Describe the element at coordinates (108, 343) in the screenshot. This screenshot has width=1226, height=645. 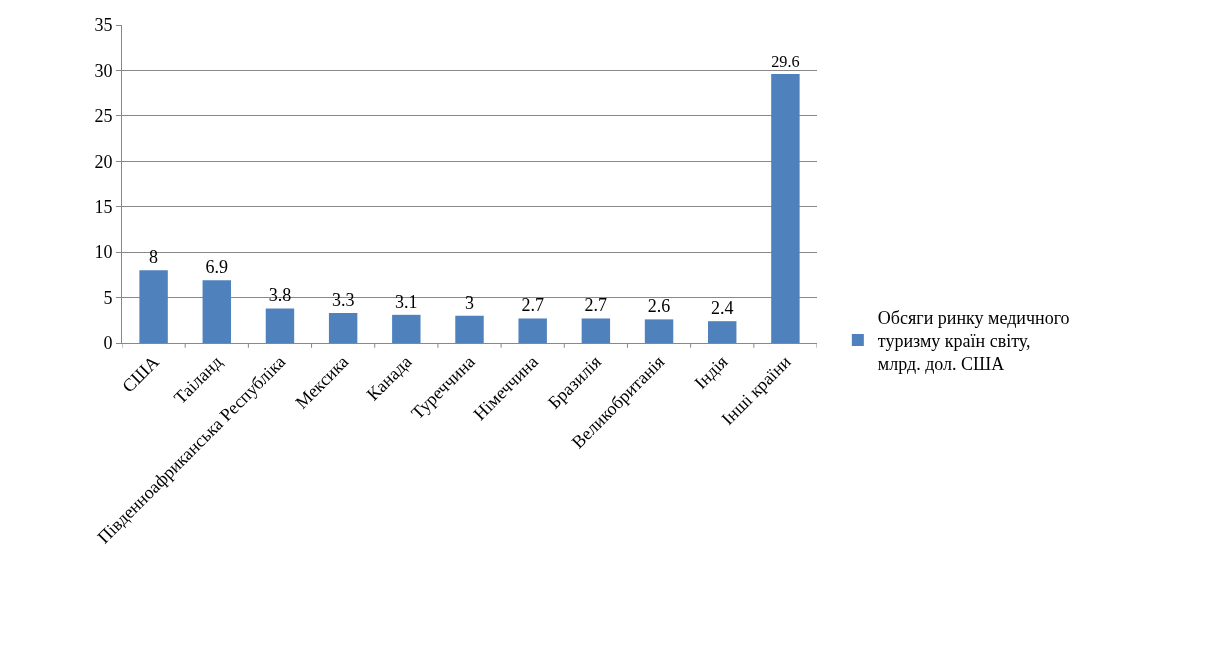
I see `y-tick-label: 0` at that location.